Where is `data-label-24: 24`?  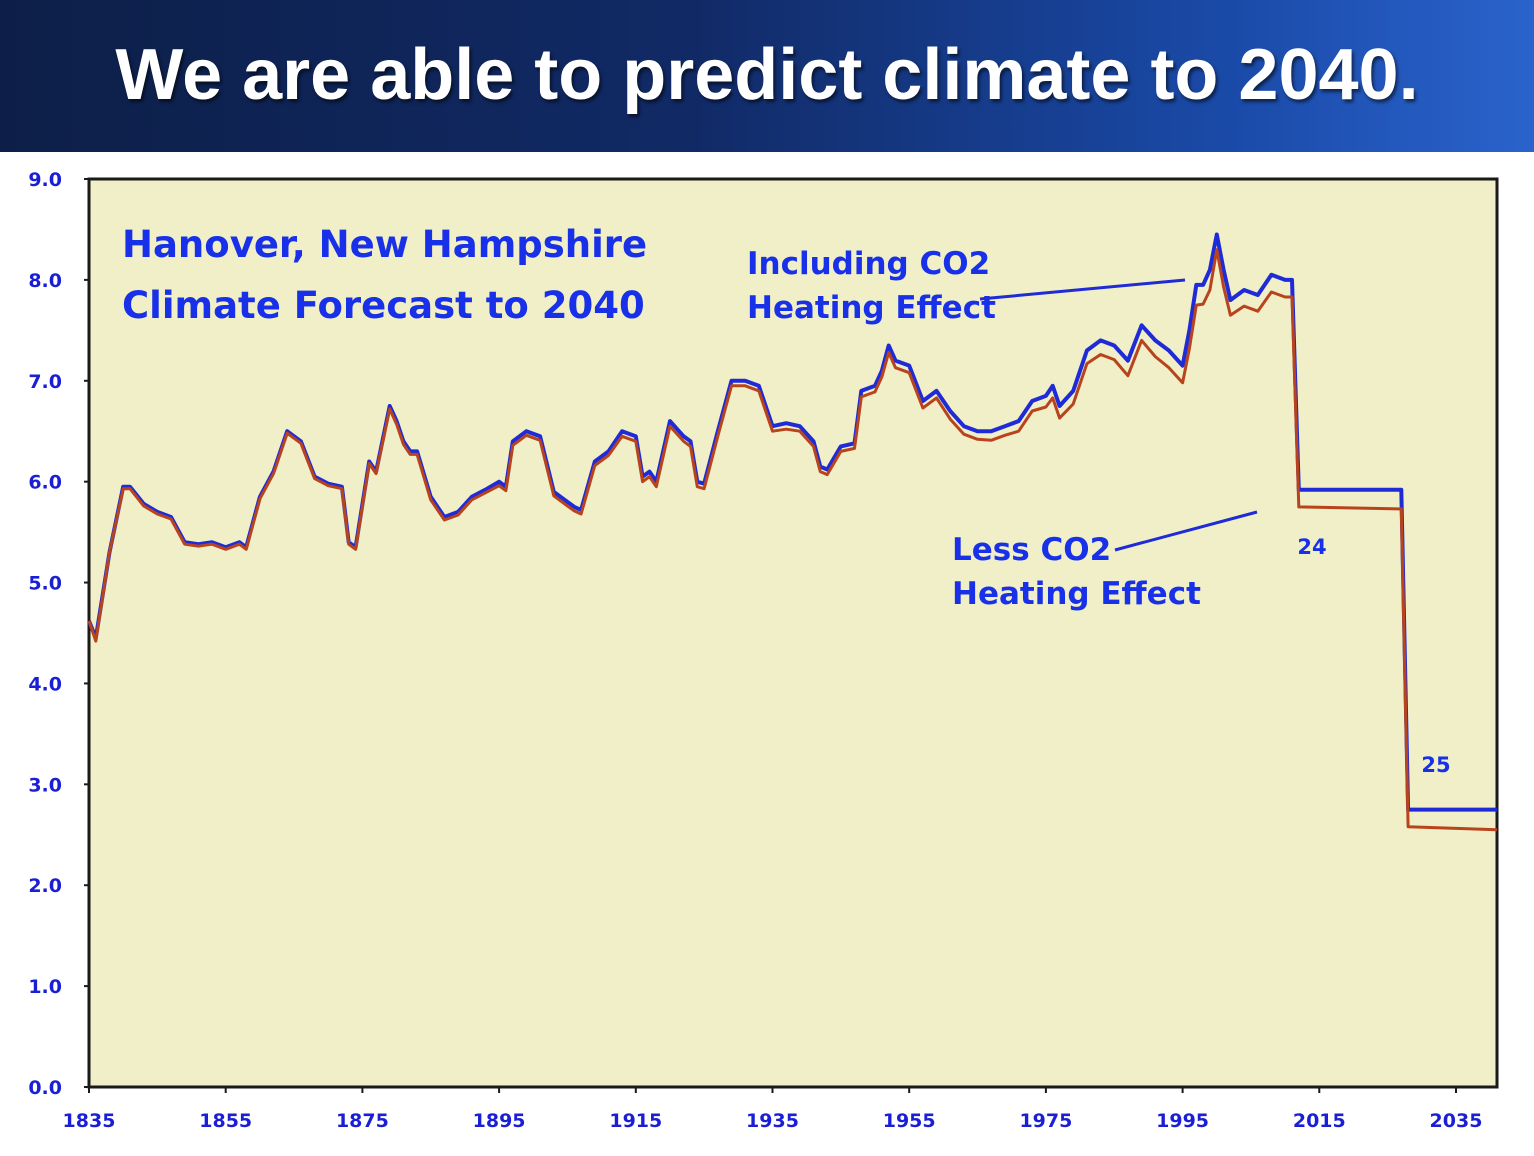 data-label-24: 24 is located at coordinates (1311, 547).